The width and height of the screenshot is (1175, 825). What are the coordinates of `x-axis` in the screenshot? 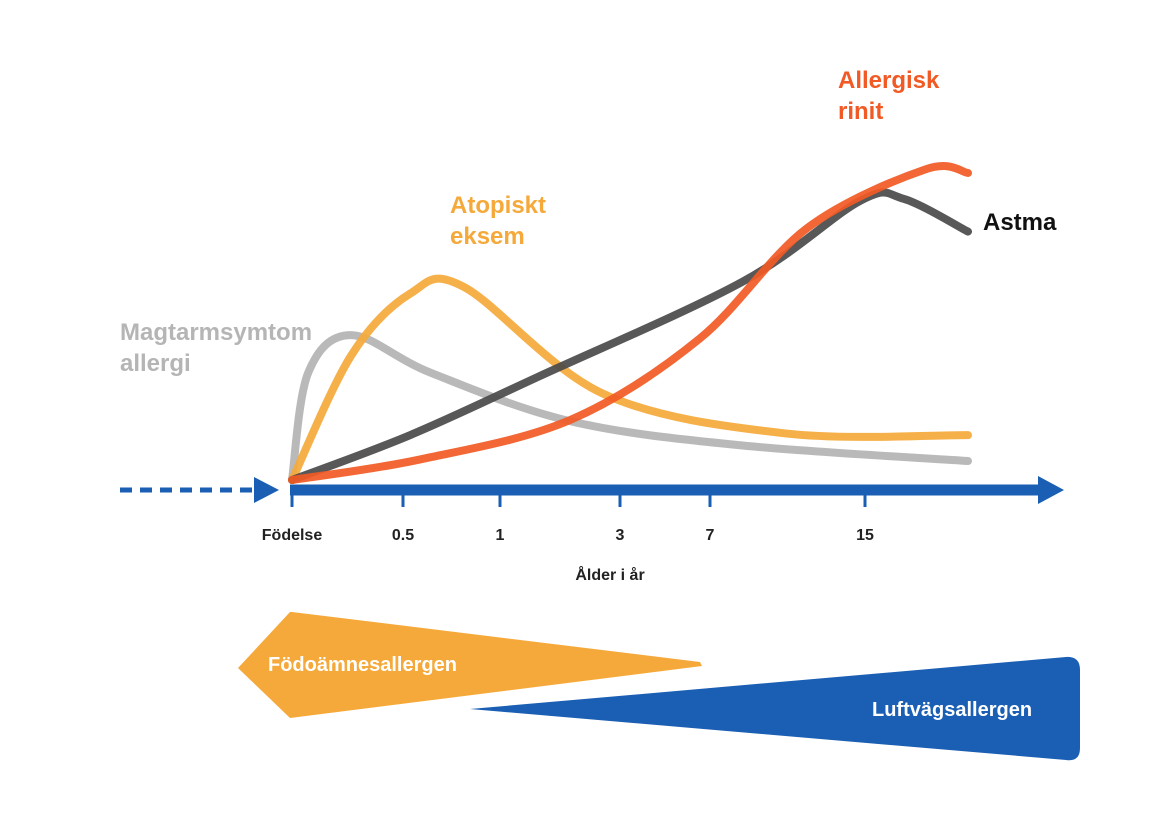 It's located at (592, 490).